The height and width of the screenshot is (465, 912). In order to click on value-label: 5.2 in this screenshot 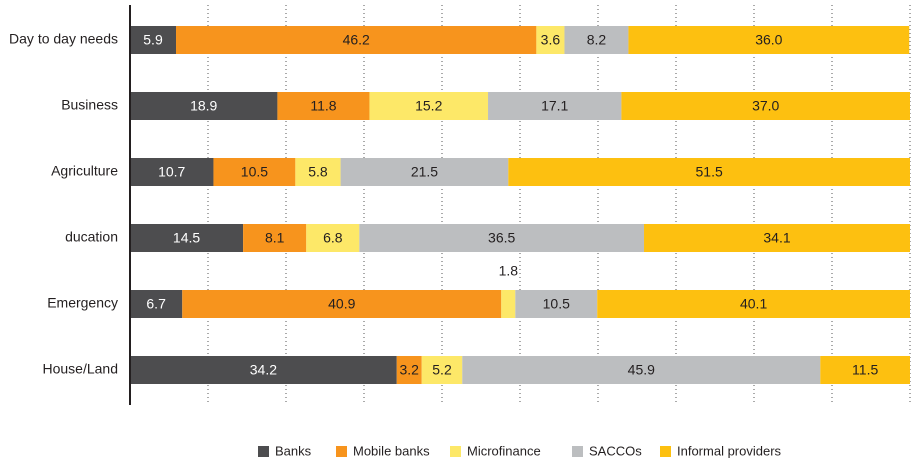, I will do `click(442, 370)`.